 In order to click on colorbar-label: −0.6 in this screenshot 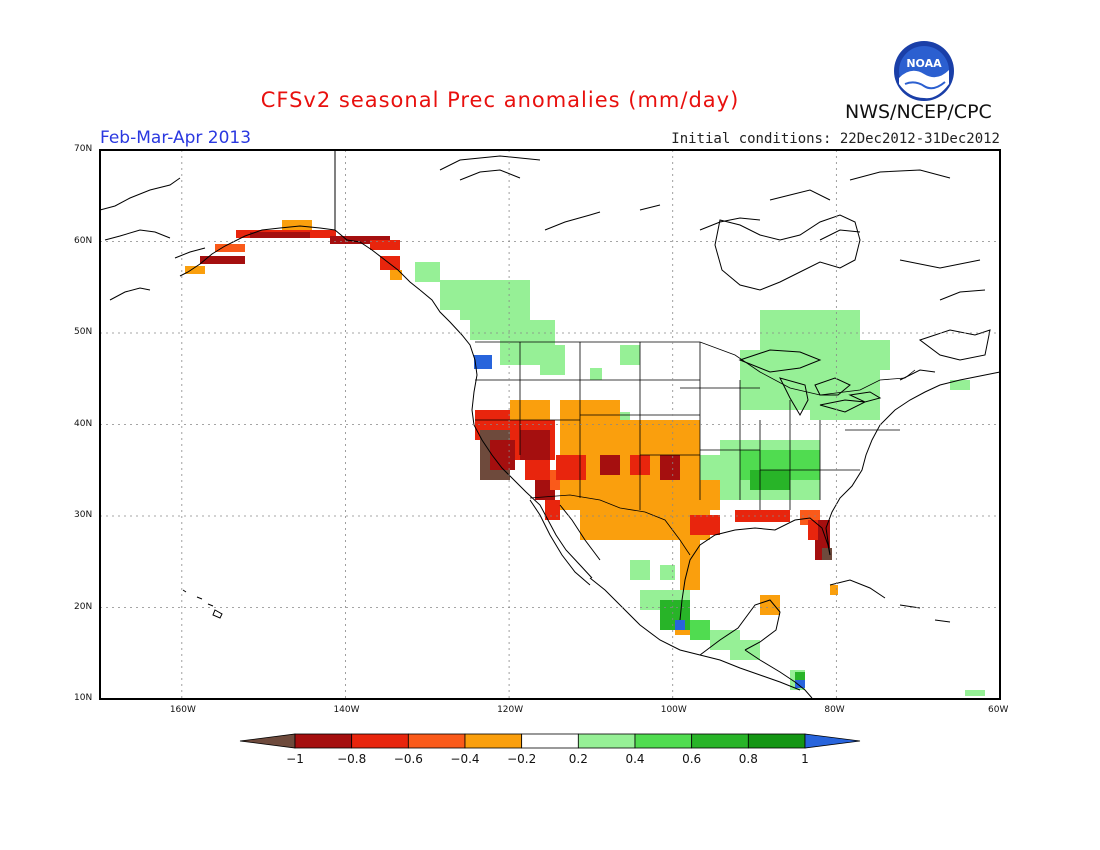, I will do `click(408, 759)`.